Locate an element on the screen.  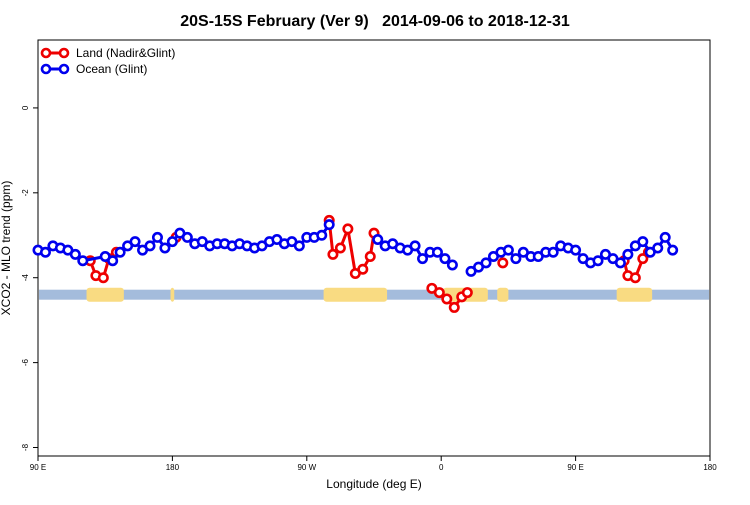
x-tick-label: 0 is located at coordinates (441, 467).